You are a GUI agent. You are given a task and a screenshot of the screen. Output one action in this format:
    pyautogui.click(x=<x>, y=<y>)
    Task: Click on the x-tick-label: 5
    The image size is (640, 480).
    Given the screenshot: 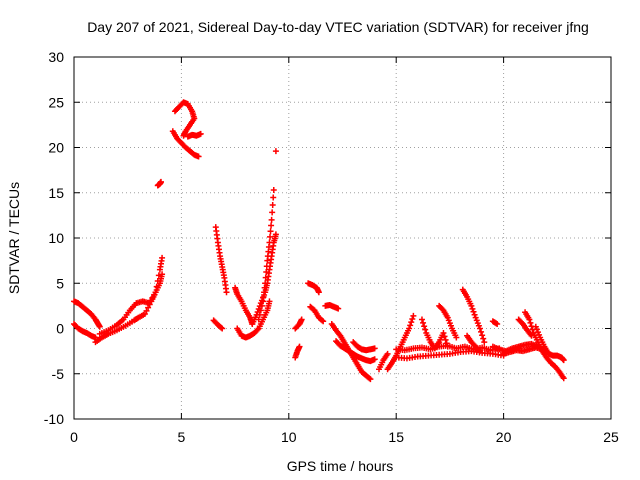 What is the action you would take?
    pyautogui.click(x=182, y=437)
    